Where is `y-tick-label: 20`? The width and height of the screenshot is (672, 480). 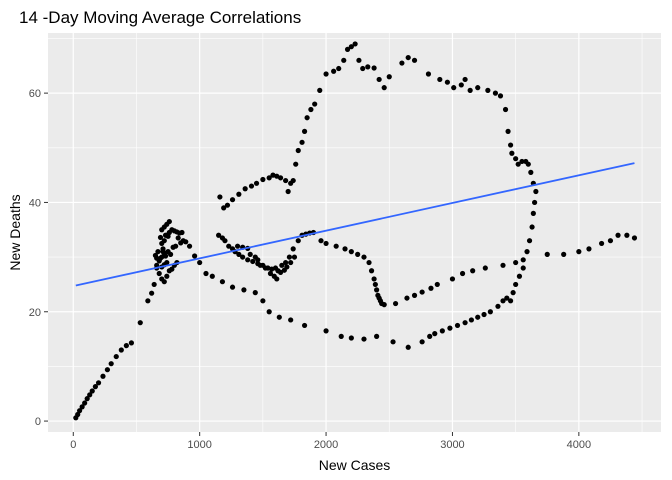
y-tick-label: 20 is located at coordinates (35, 313).